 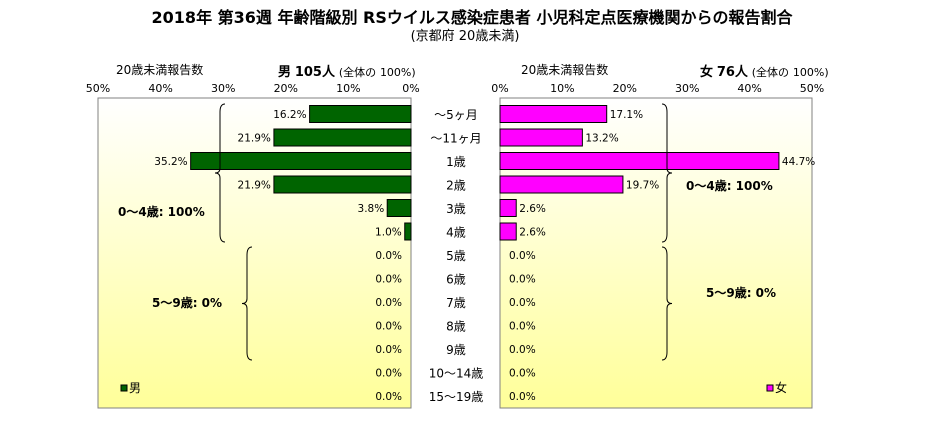 I want to click on category-label: 2歳, so click(x=456, y=186).